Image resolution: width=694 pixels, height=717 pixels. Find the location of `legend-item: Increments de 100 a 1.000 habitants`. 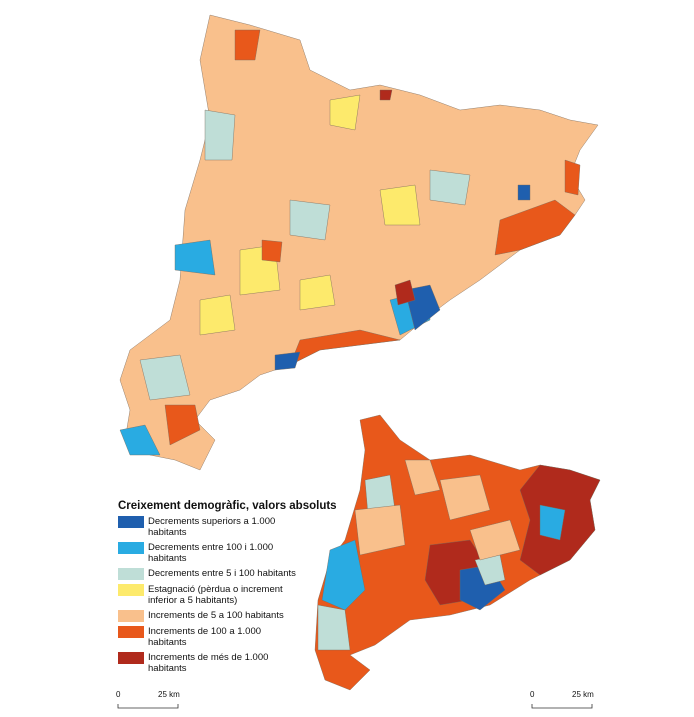

legend-item: Increments de 100 a 1.000 habitants is located at coordinates (233, 637).